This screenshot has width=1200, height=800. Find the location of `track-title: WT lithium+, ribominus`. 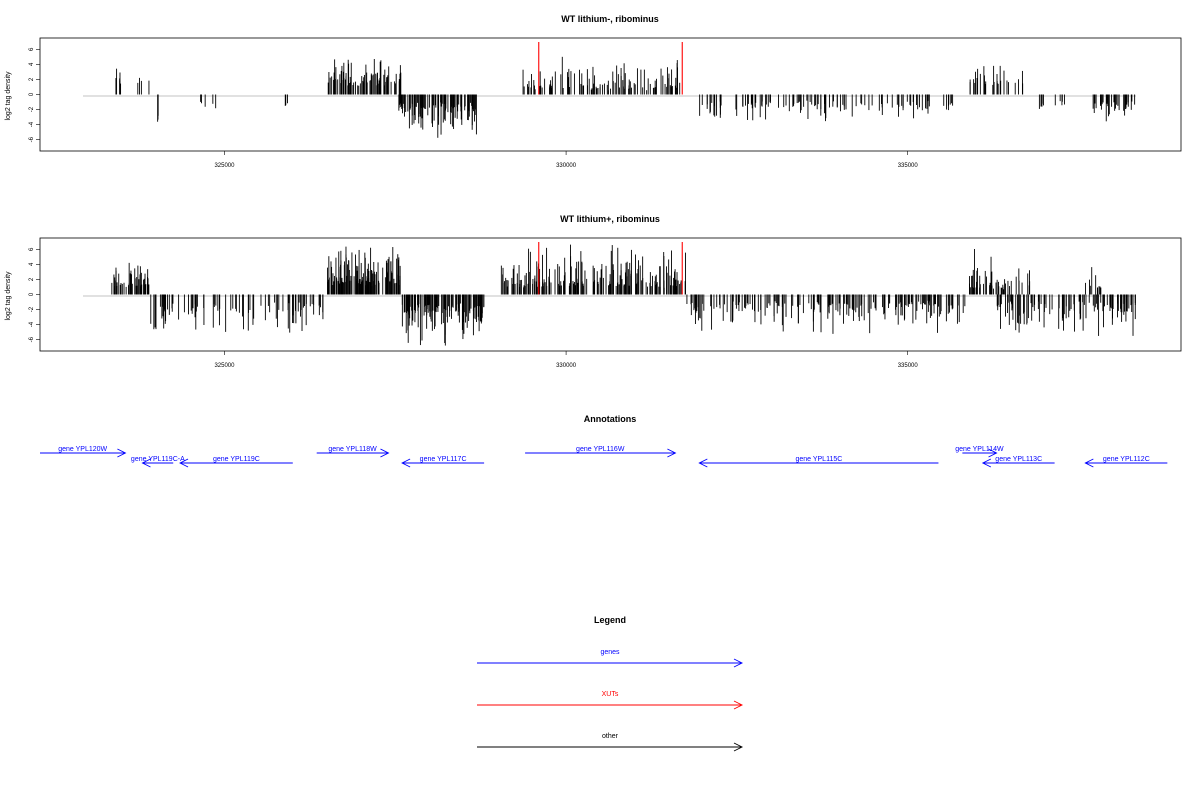

track-title: WT lithium+, ribominus is located at coordinates (610, 219).